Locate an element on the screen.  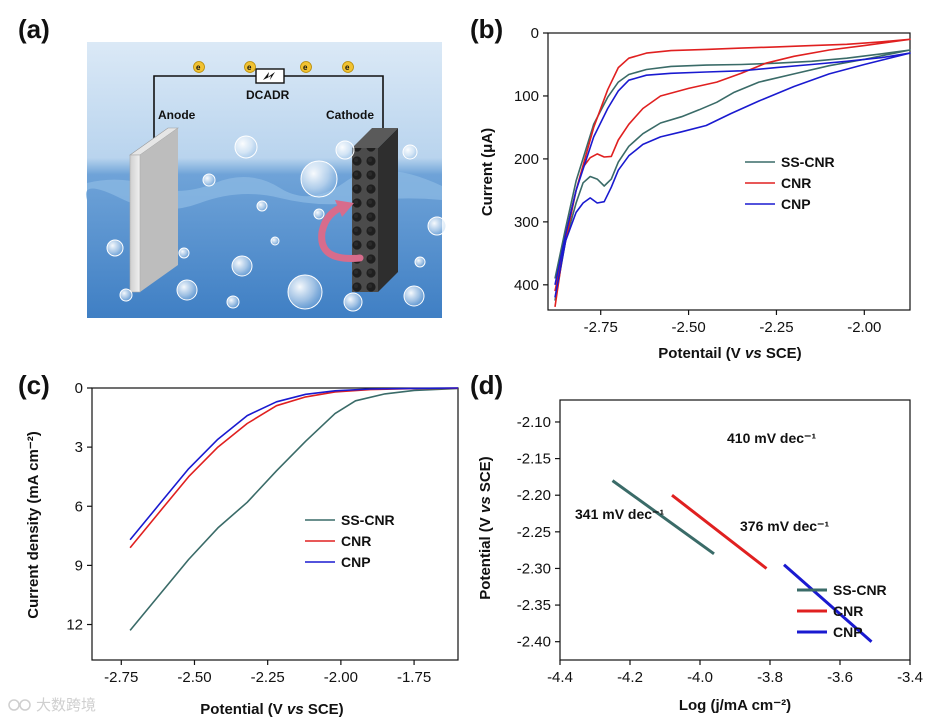
y-axis-title: Potential (V vs SCE) is located at coordinates (485, 527).